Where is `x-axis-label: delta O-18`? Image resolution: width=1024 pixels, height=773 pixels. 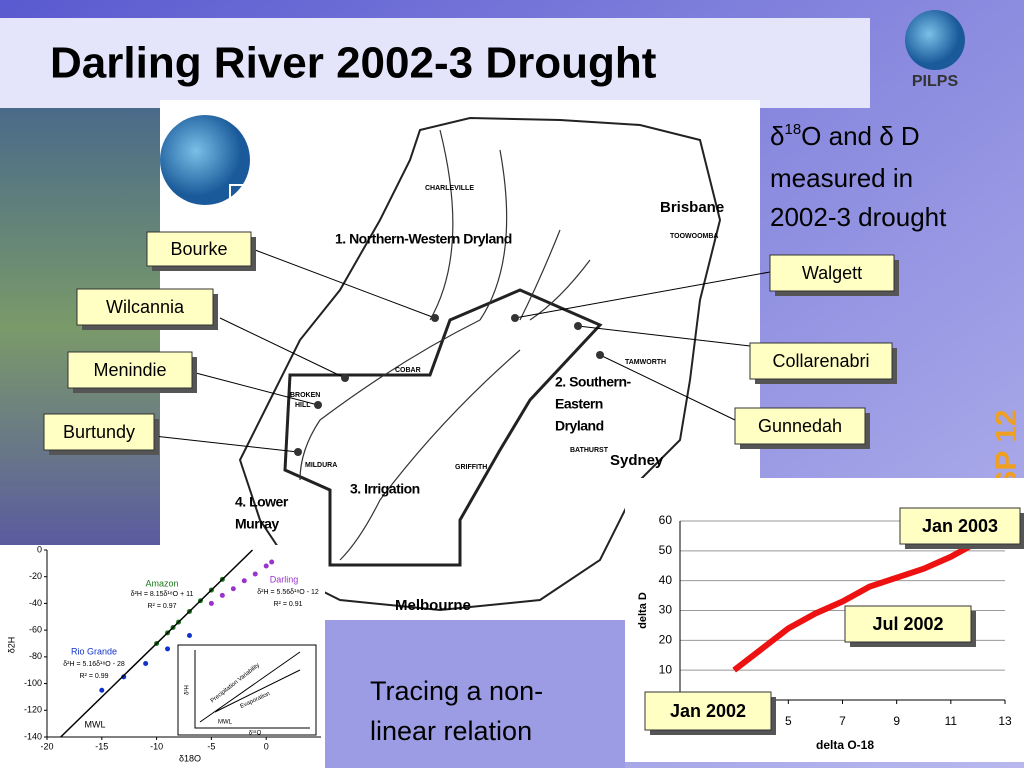 x-axis-label: delta O-18 is located at coordinates (845, 745).